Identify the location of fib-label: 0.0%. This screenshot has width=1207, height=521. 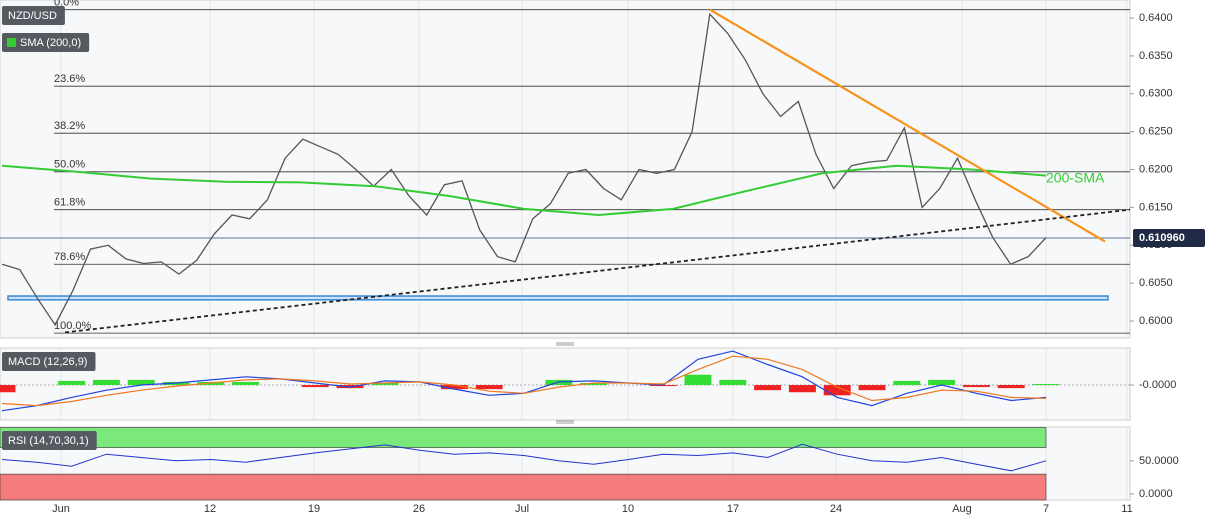
(66, 4).